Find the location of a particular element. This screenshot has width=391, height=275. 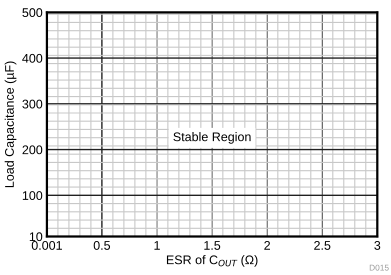

y-axis-title: Load Capacitance (µF) is located at coordinates (10, 125).